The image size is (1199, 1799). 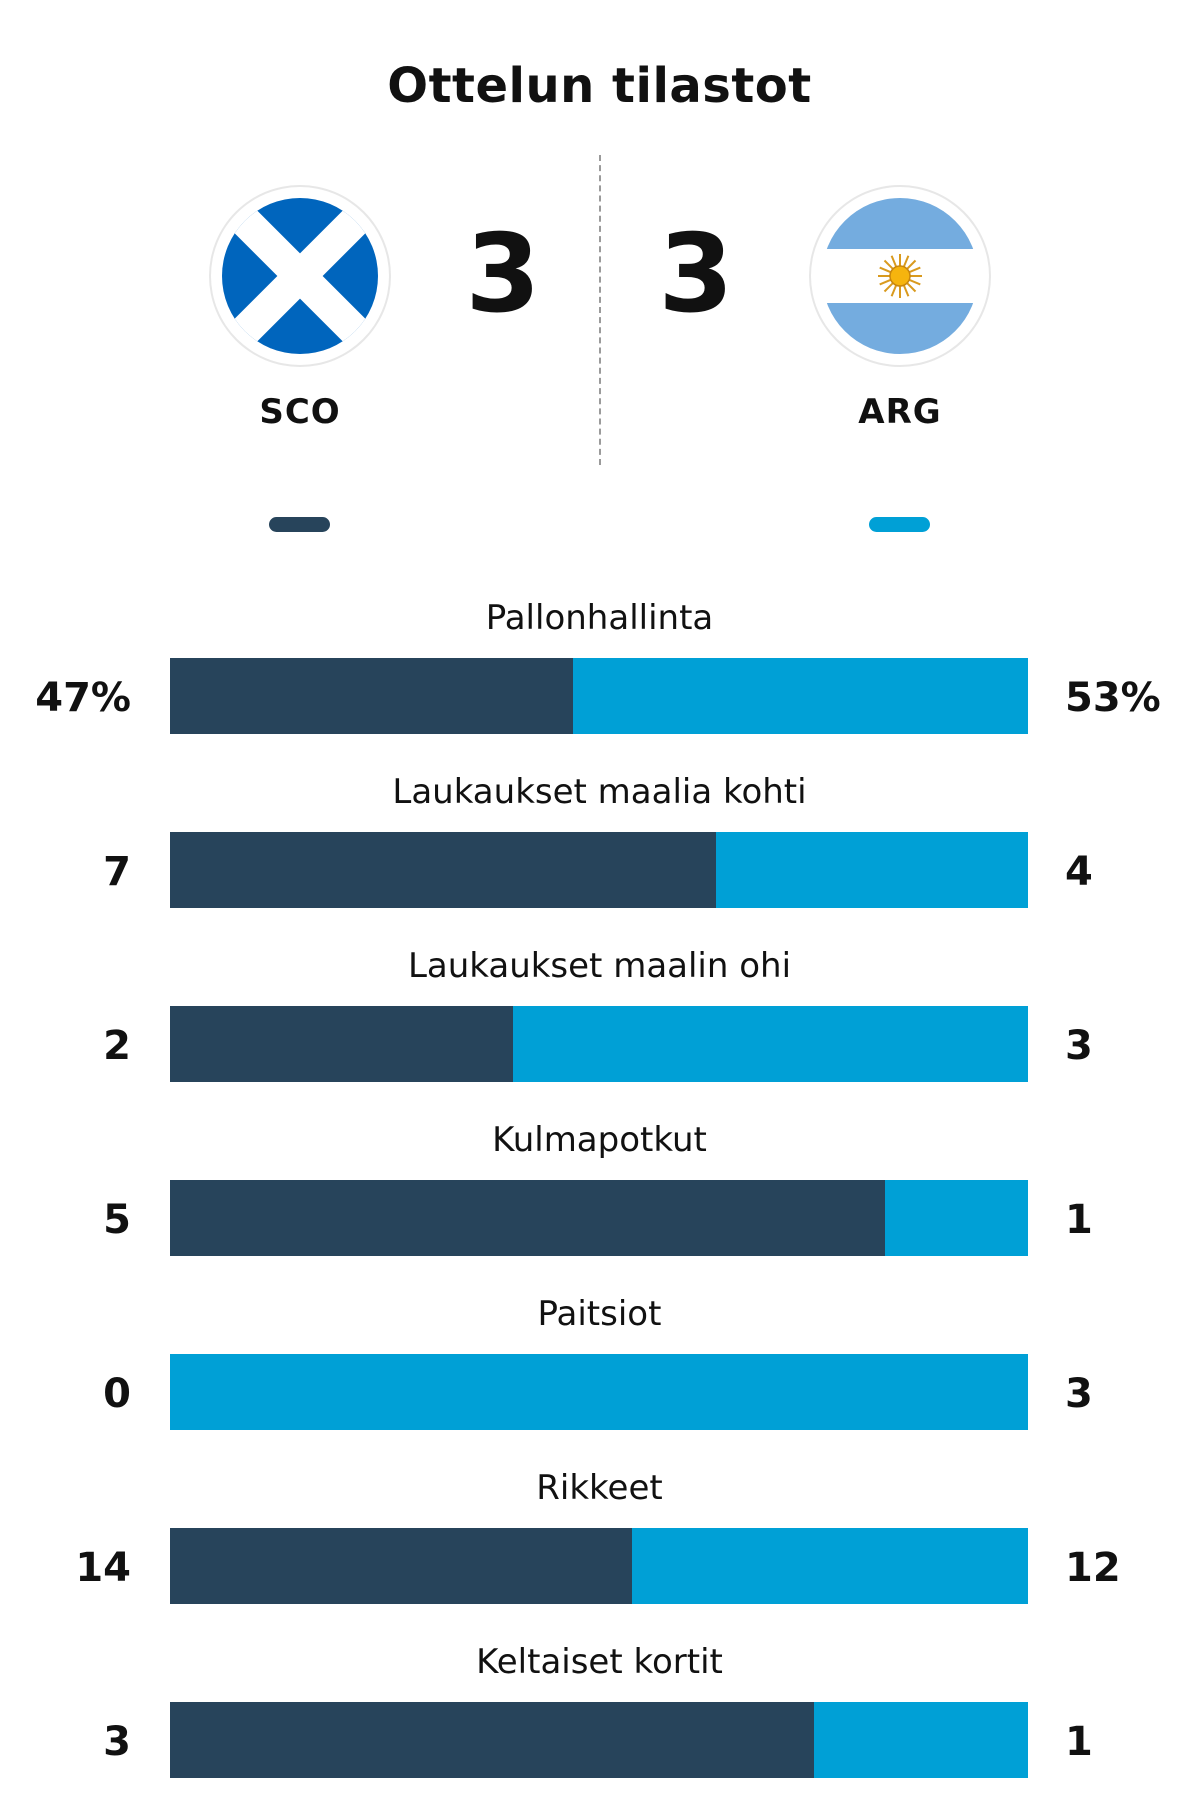 What do you see at coordinates (117, 1394) in the screenshot?
I see `stat-home-value: 0` at bounding box center [117, 1394].